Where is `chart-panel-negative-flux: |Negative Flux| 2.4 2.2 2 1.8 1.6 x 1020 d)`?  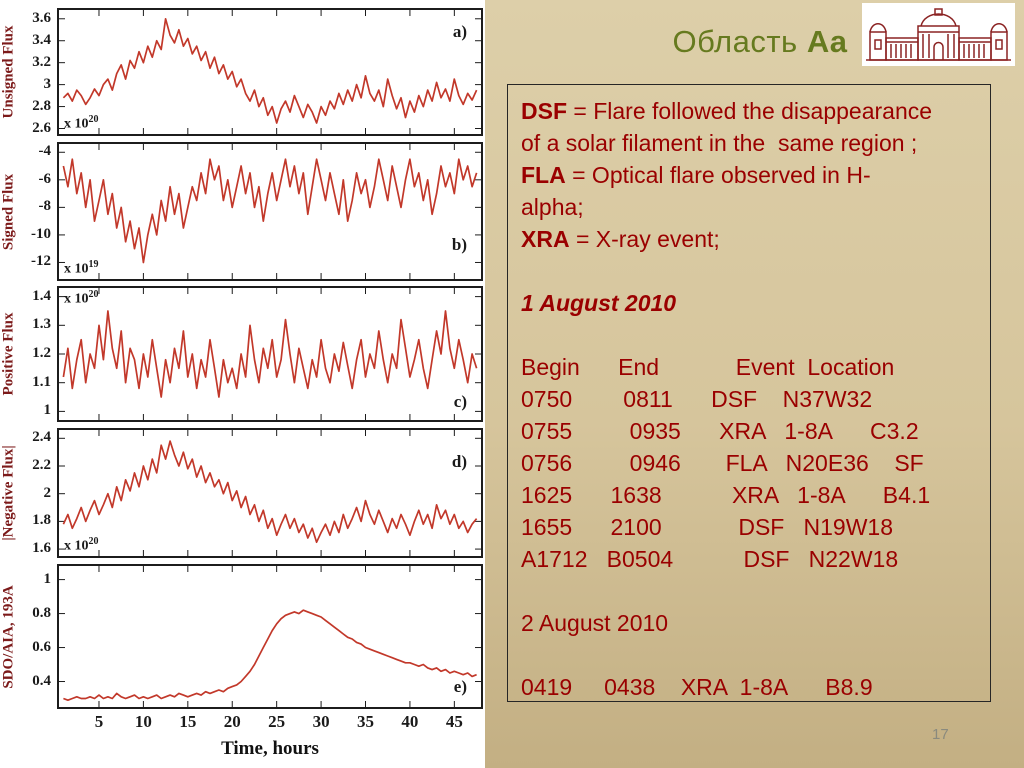 chart-panel-negative-flux: |Negative Flux| 2.4 2.2 2 1.8 1.6 x 1020 d) is located at coordinates (242, 493).